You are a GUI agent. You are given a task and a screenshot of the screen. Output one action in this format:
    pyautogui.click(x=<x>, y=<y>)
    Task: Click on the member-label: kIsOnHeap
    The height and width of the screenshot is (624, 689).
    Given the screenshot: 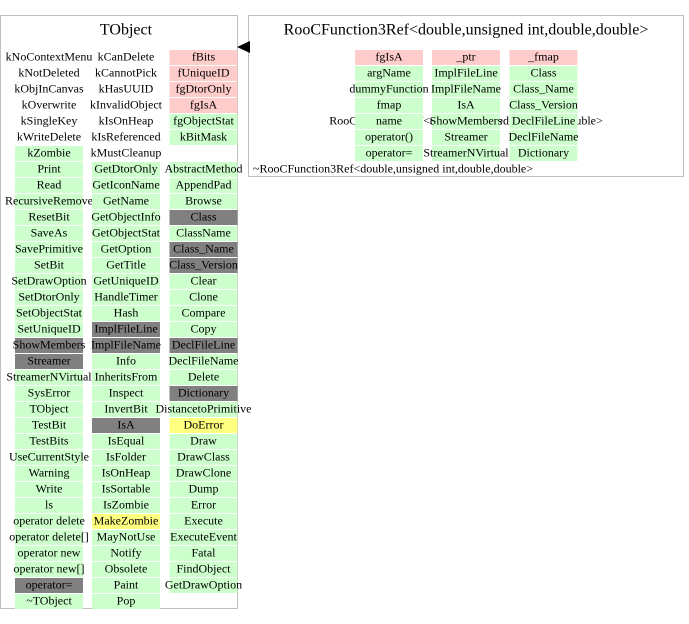 What is the action you would take?
    pyautogui.click(x=126, y=120)
    